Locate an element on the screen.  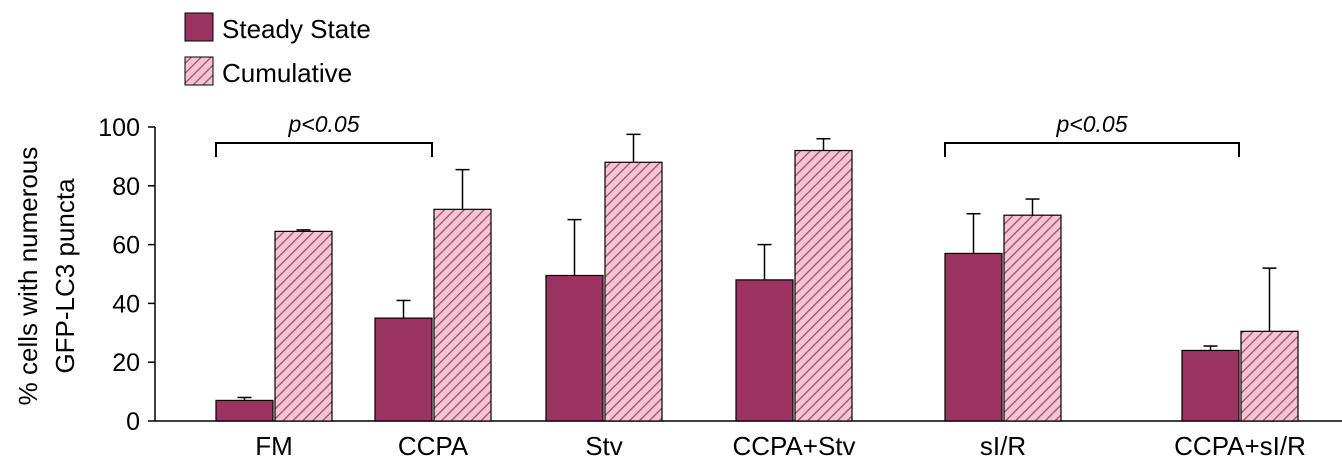
x-tick-label-0: FM is located at coordinates (274, 445).